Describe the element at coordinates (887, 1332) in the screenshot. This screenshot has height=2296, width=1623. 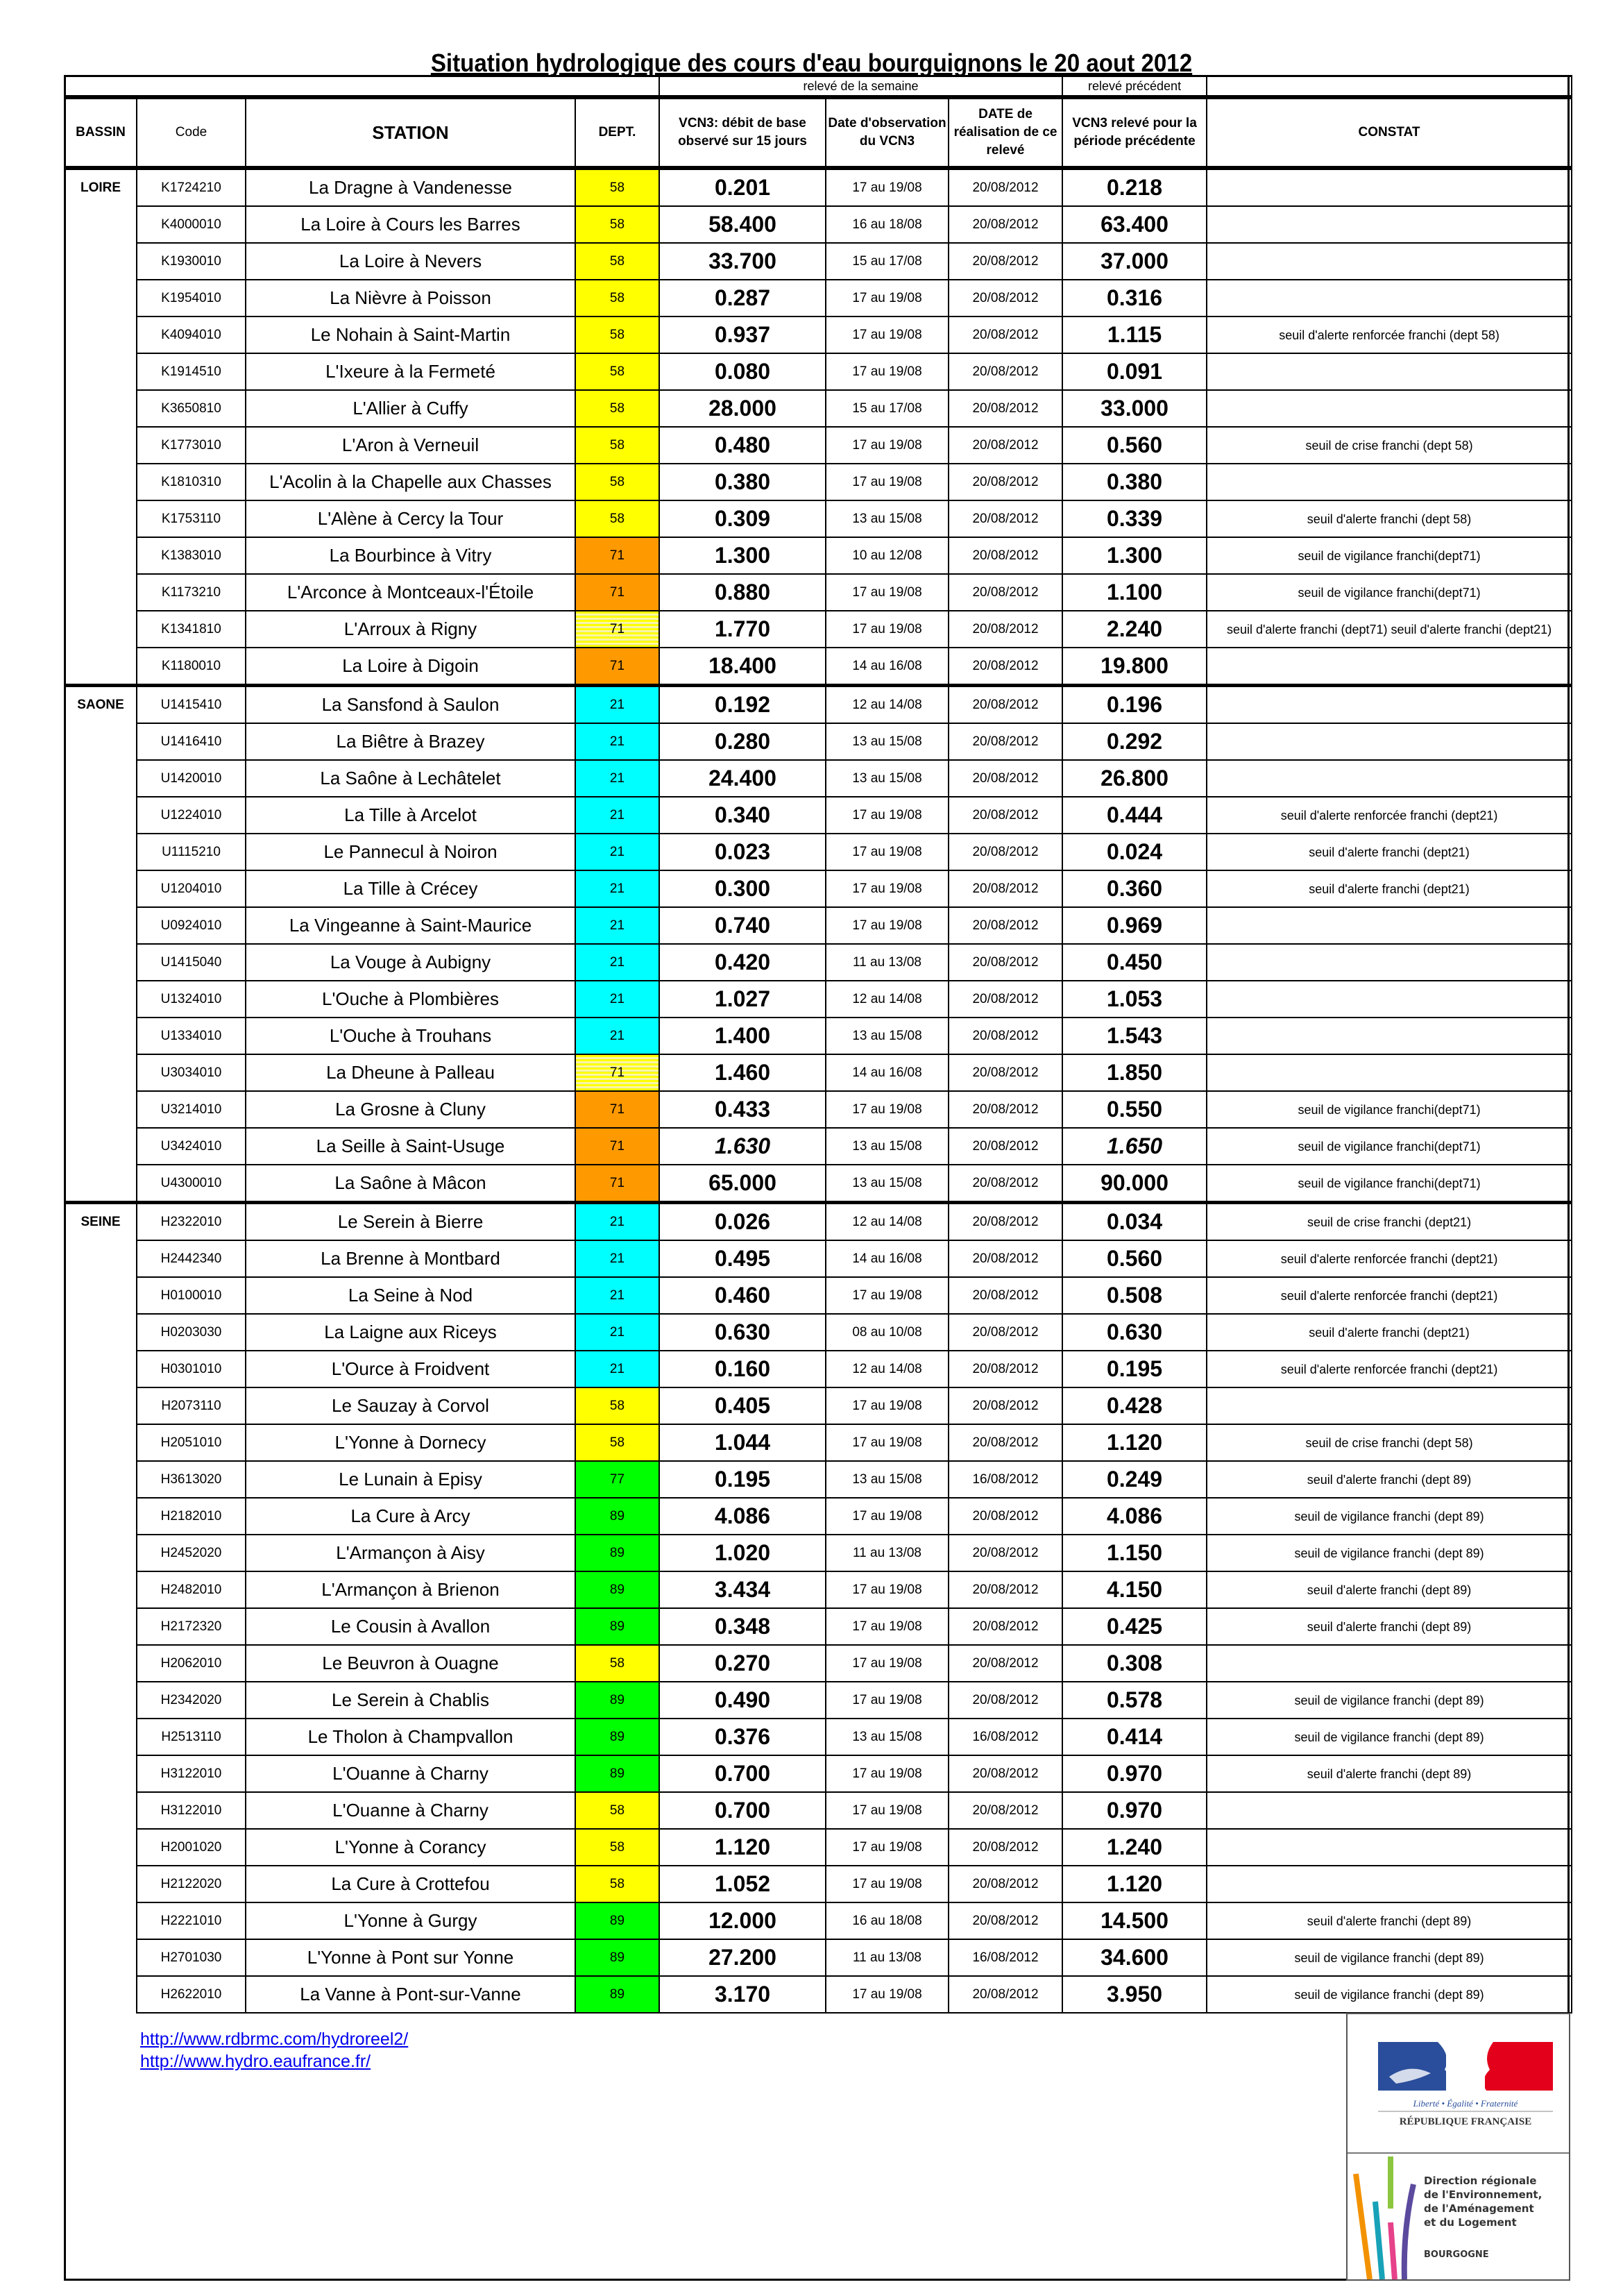
I see `date-obs-cell: 08 au 10/08` at that location.